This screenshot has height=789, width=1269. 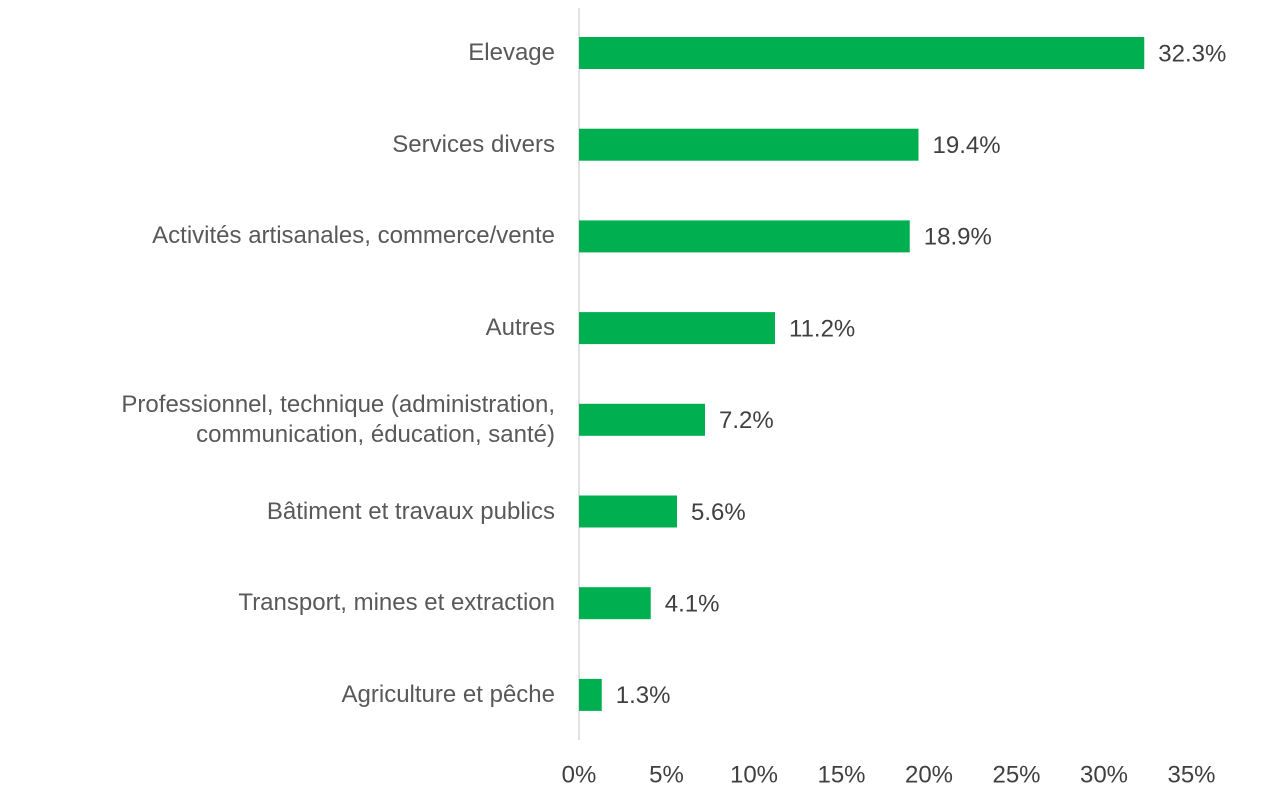 What do you see at coordinates (1192, 53) in the screenshot?
I see `value-label: 32.3%` at bounding box center [1192, 53].